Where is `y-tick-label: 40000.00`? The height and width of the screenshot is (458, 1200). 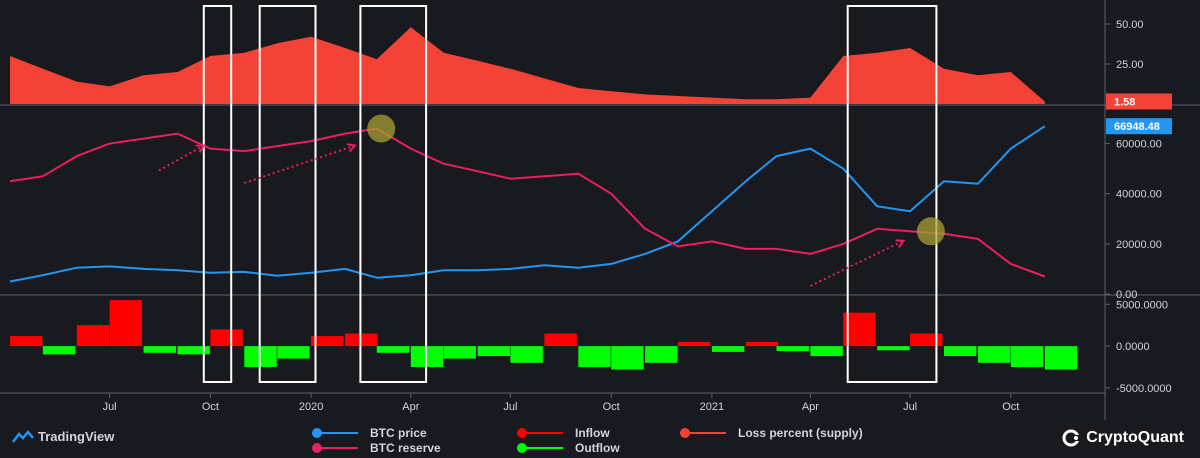 y-tick-label: 40000.00 is located at coordinates (1139, 195).